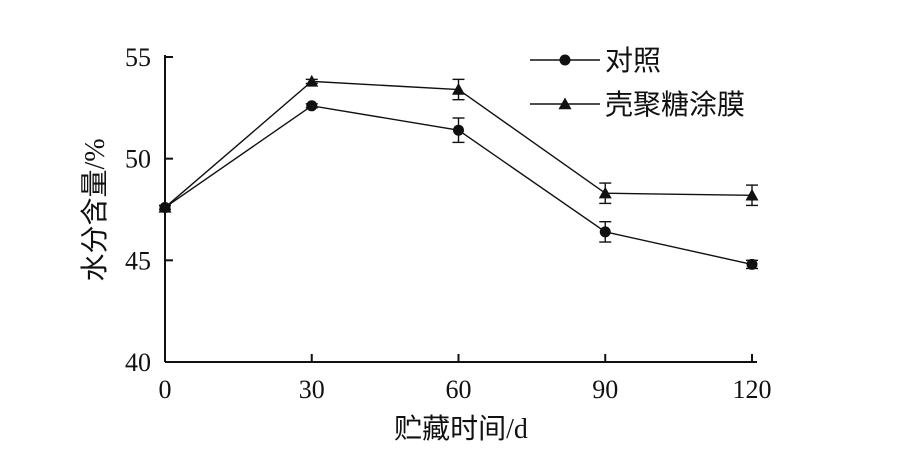  Describe the element at coordinates (461, 429) in the screenshot. I see `x-axis-title: 贮藏时间/d` at that location.